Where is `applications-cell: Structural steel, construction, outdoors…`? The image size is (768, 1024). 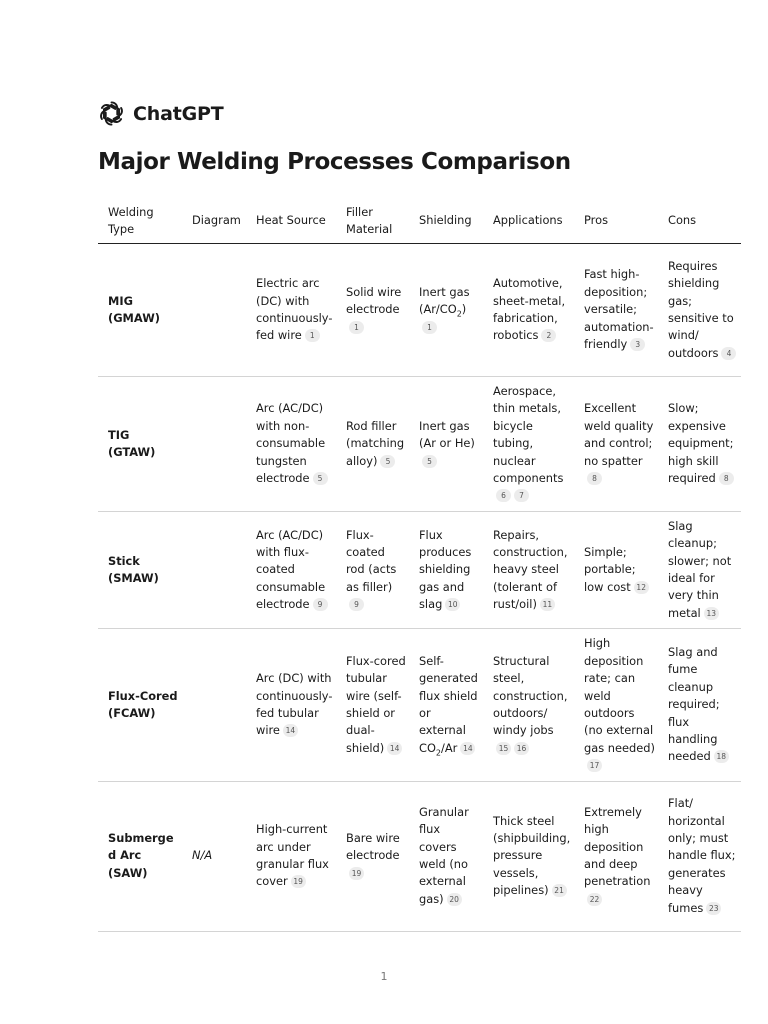
applications-cell: Structural steel, construction, outdoors… is located at coordinates (528, 705).